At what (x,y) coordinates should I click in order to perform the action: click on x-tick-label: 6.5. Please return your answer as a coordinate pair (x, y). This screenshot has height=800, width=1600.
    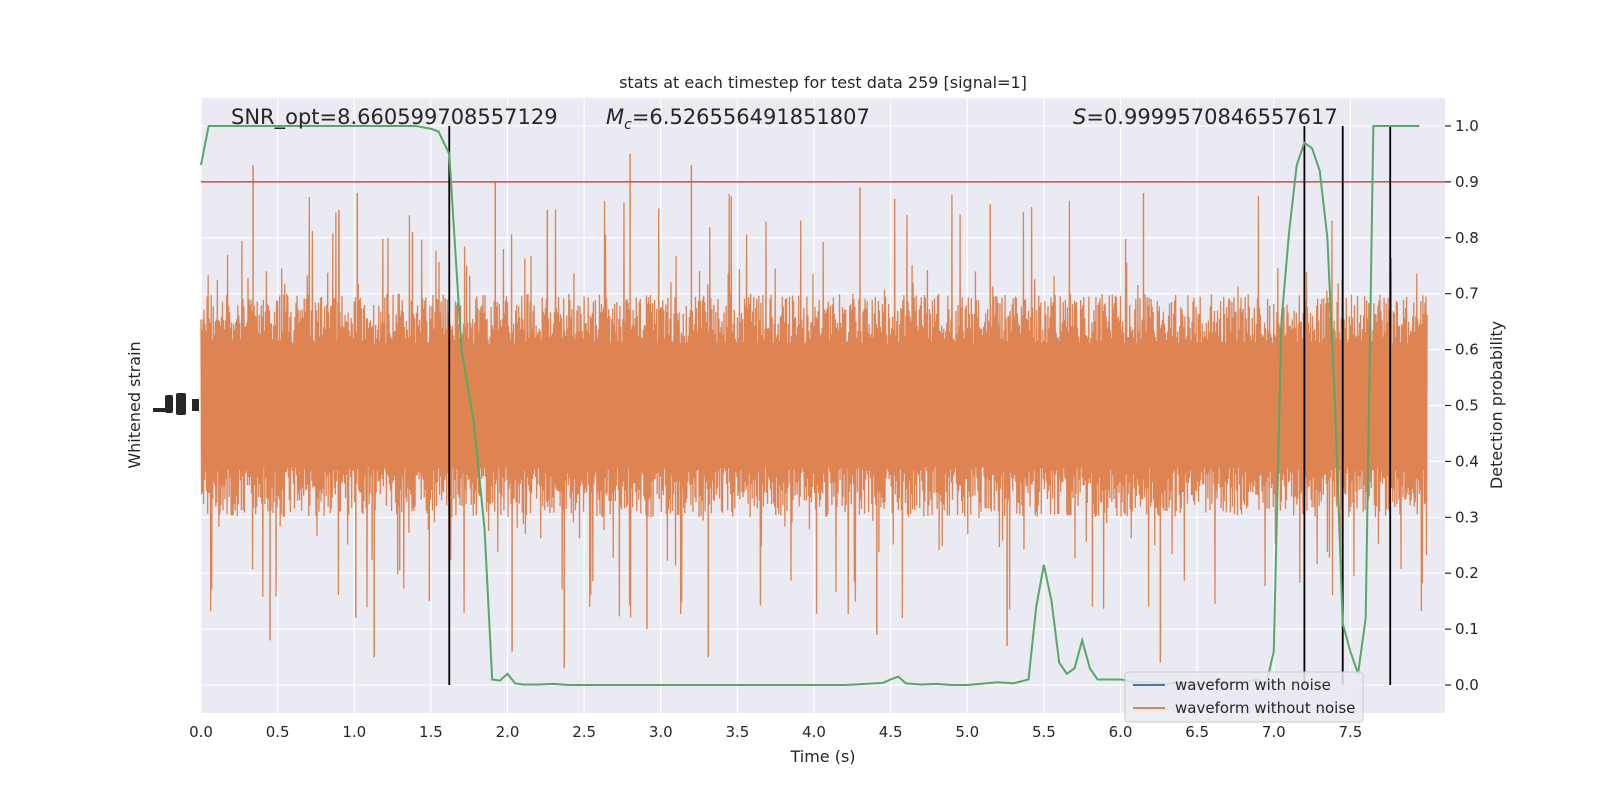
    Looking at the image, I should click on (1197, 732).